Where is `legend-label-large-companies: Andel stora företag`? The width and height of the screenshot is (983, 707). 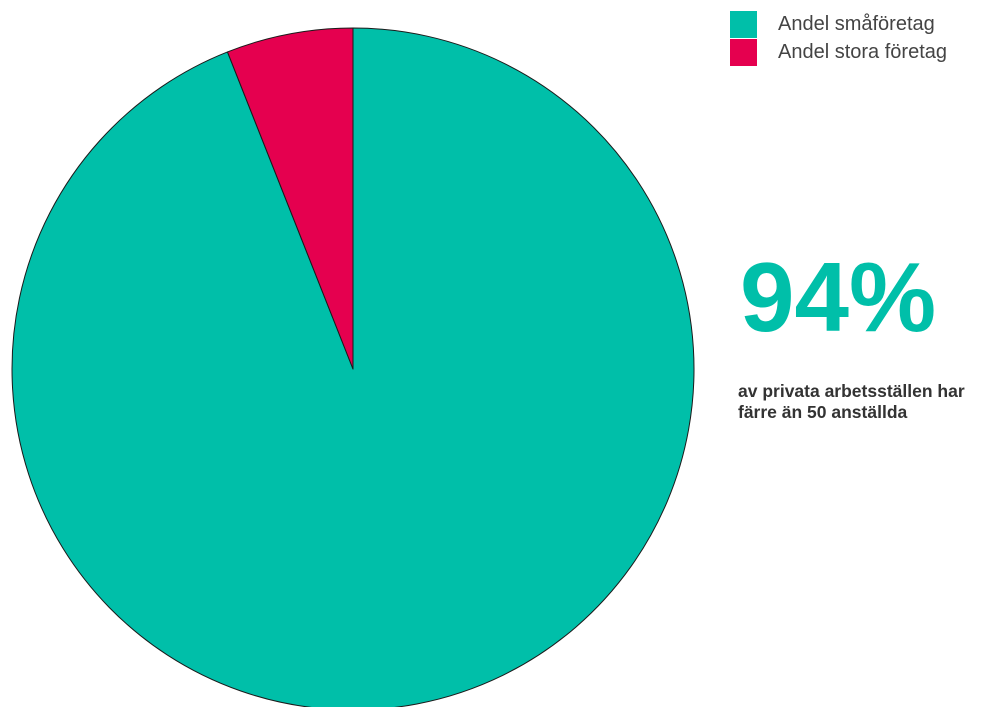 legend-label-large-companies: Andel stora företag is located at coordinates (862, 51).